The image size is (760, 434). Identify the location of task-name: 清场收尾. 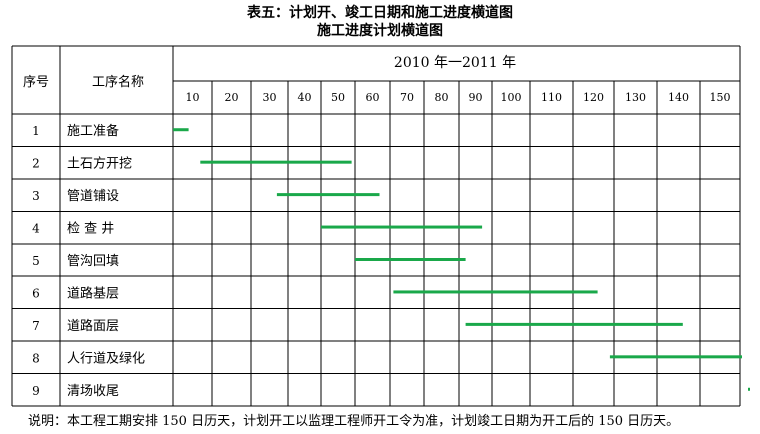
(93, 391).